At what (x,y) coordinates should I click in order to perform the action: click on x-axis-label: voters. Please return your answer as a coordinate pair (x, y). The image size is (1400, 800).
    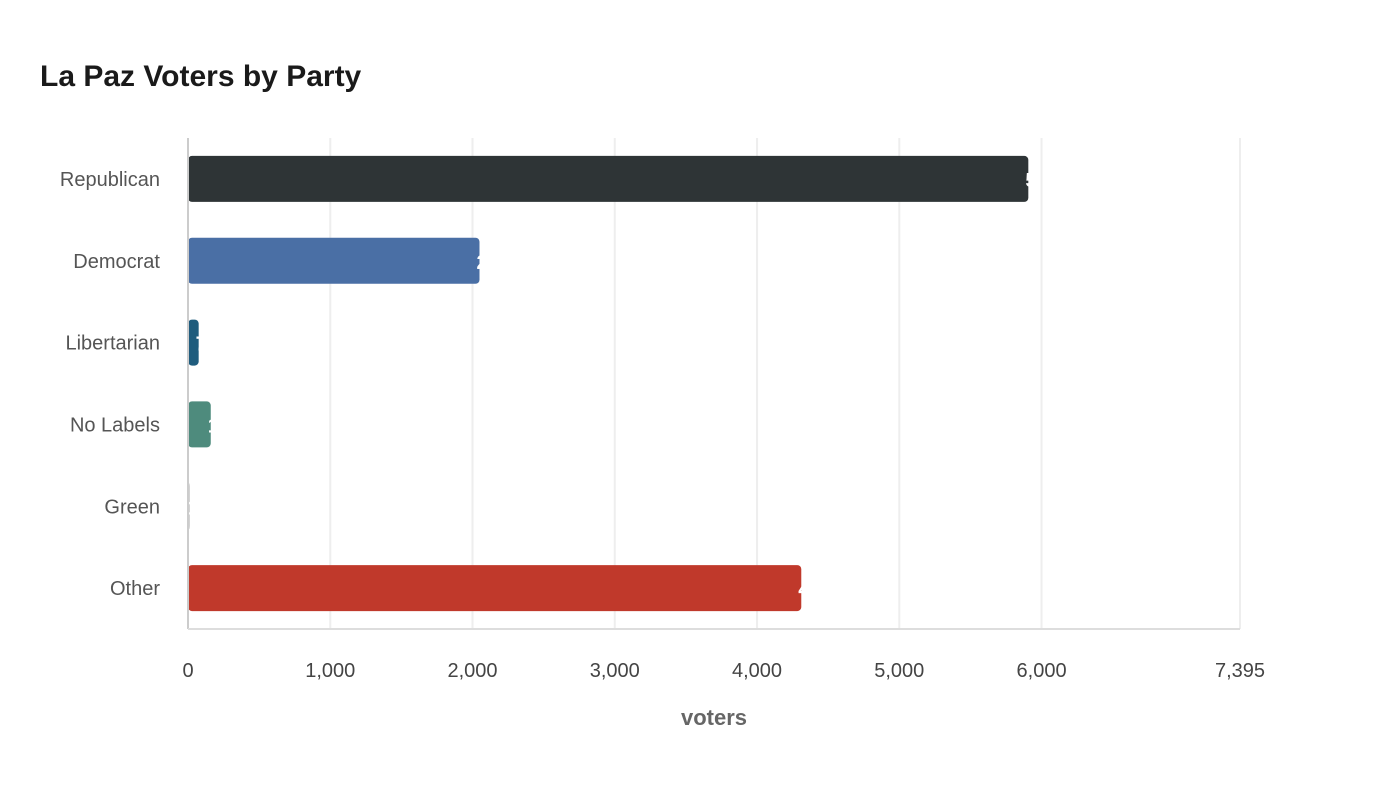
    Looking at the image, I should click on (714, 717).